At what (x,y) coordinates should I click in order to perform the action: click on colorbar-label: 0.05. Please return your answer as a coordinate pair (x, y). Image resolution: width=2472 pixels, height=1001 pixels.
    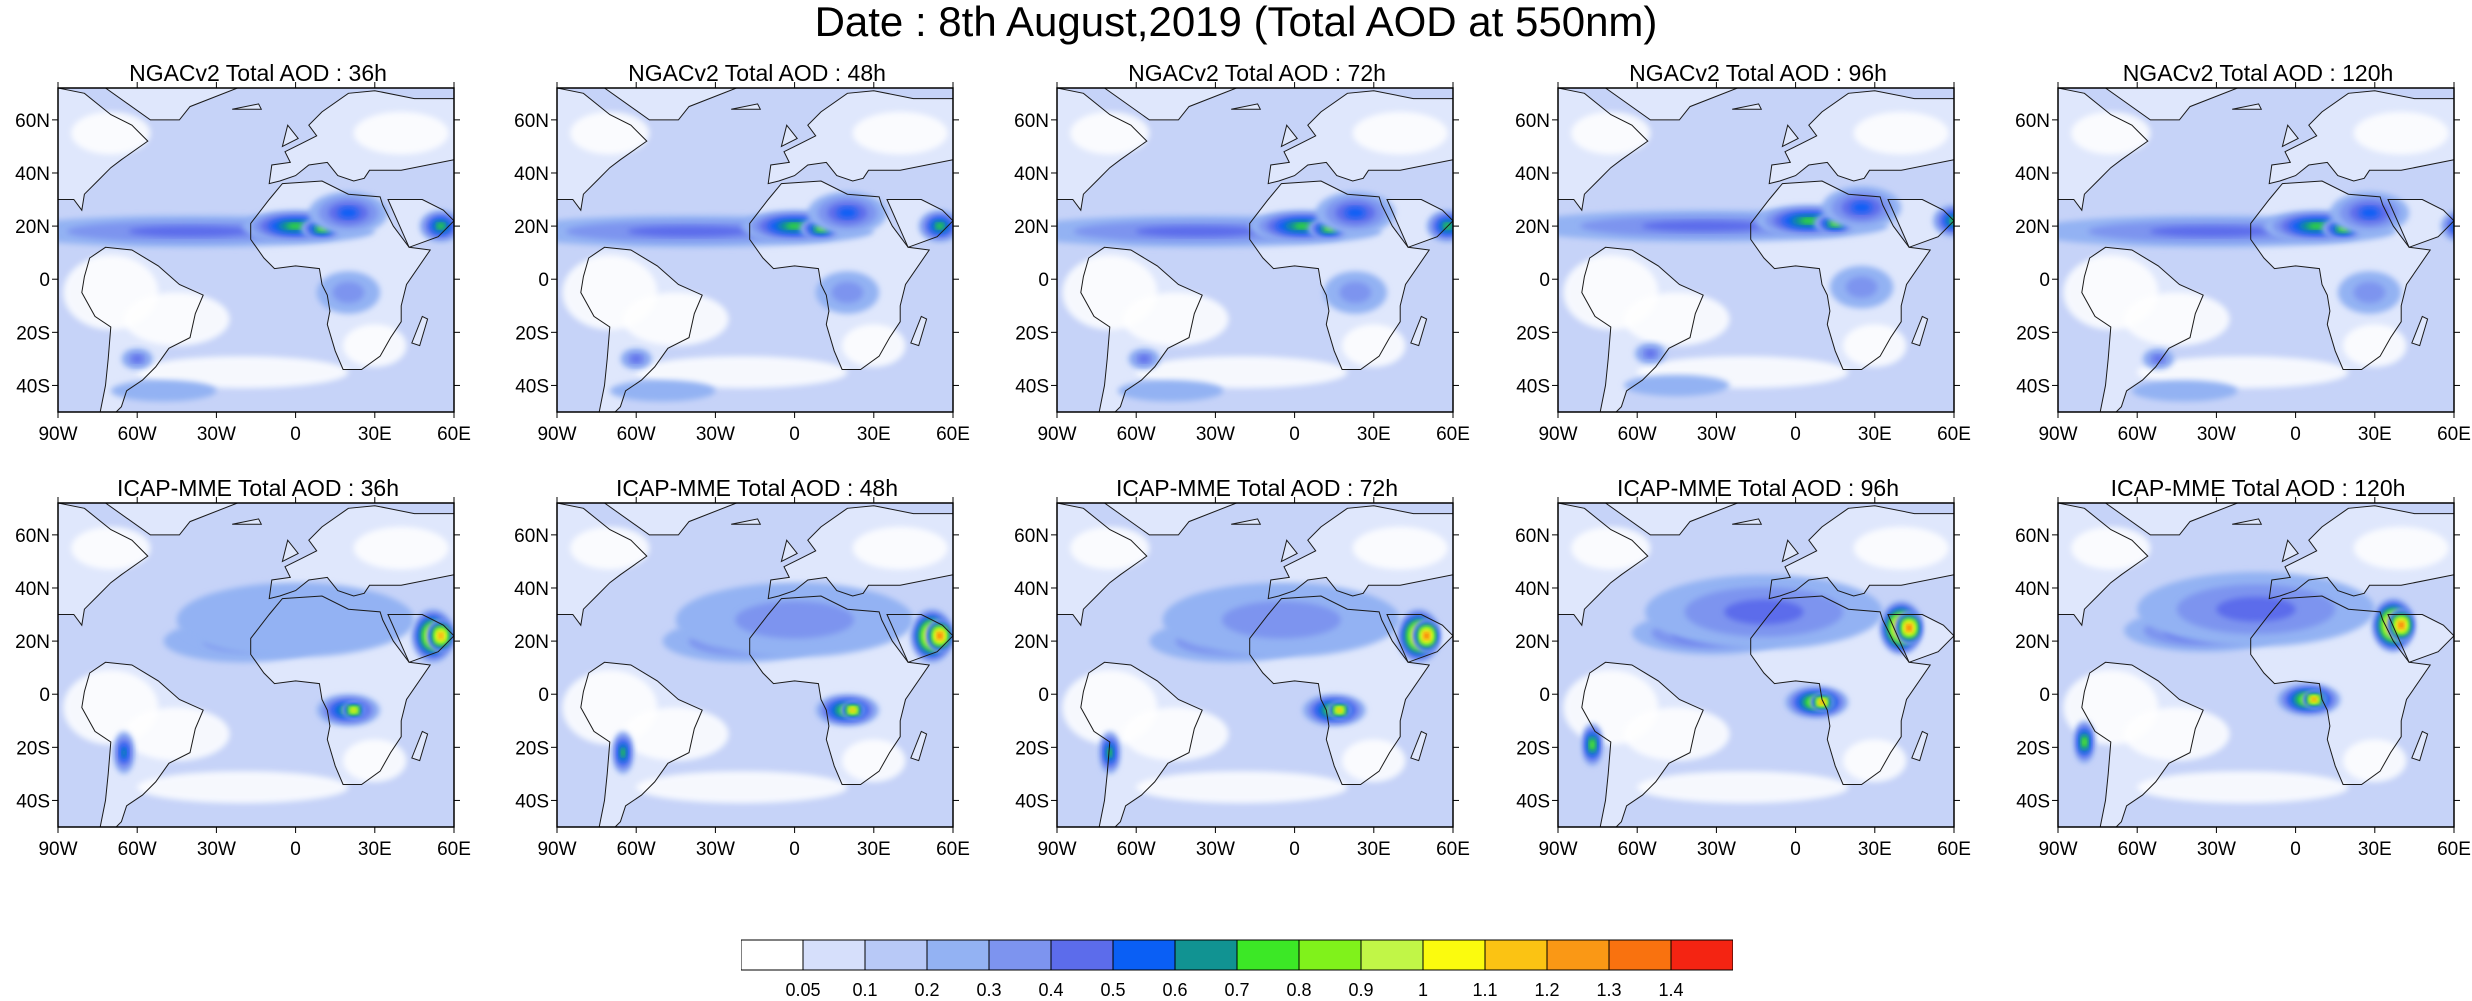
    Looking at the image, I should click on (803, 990).